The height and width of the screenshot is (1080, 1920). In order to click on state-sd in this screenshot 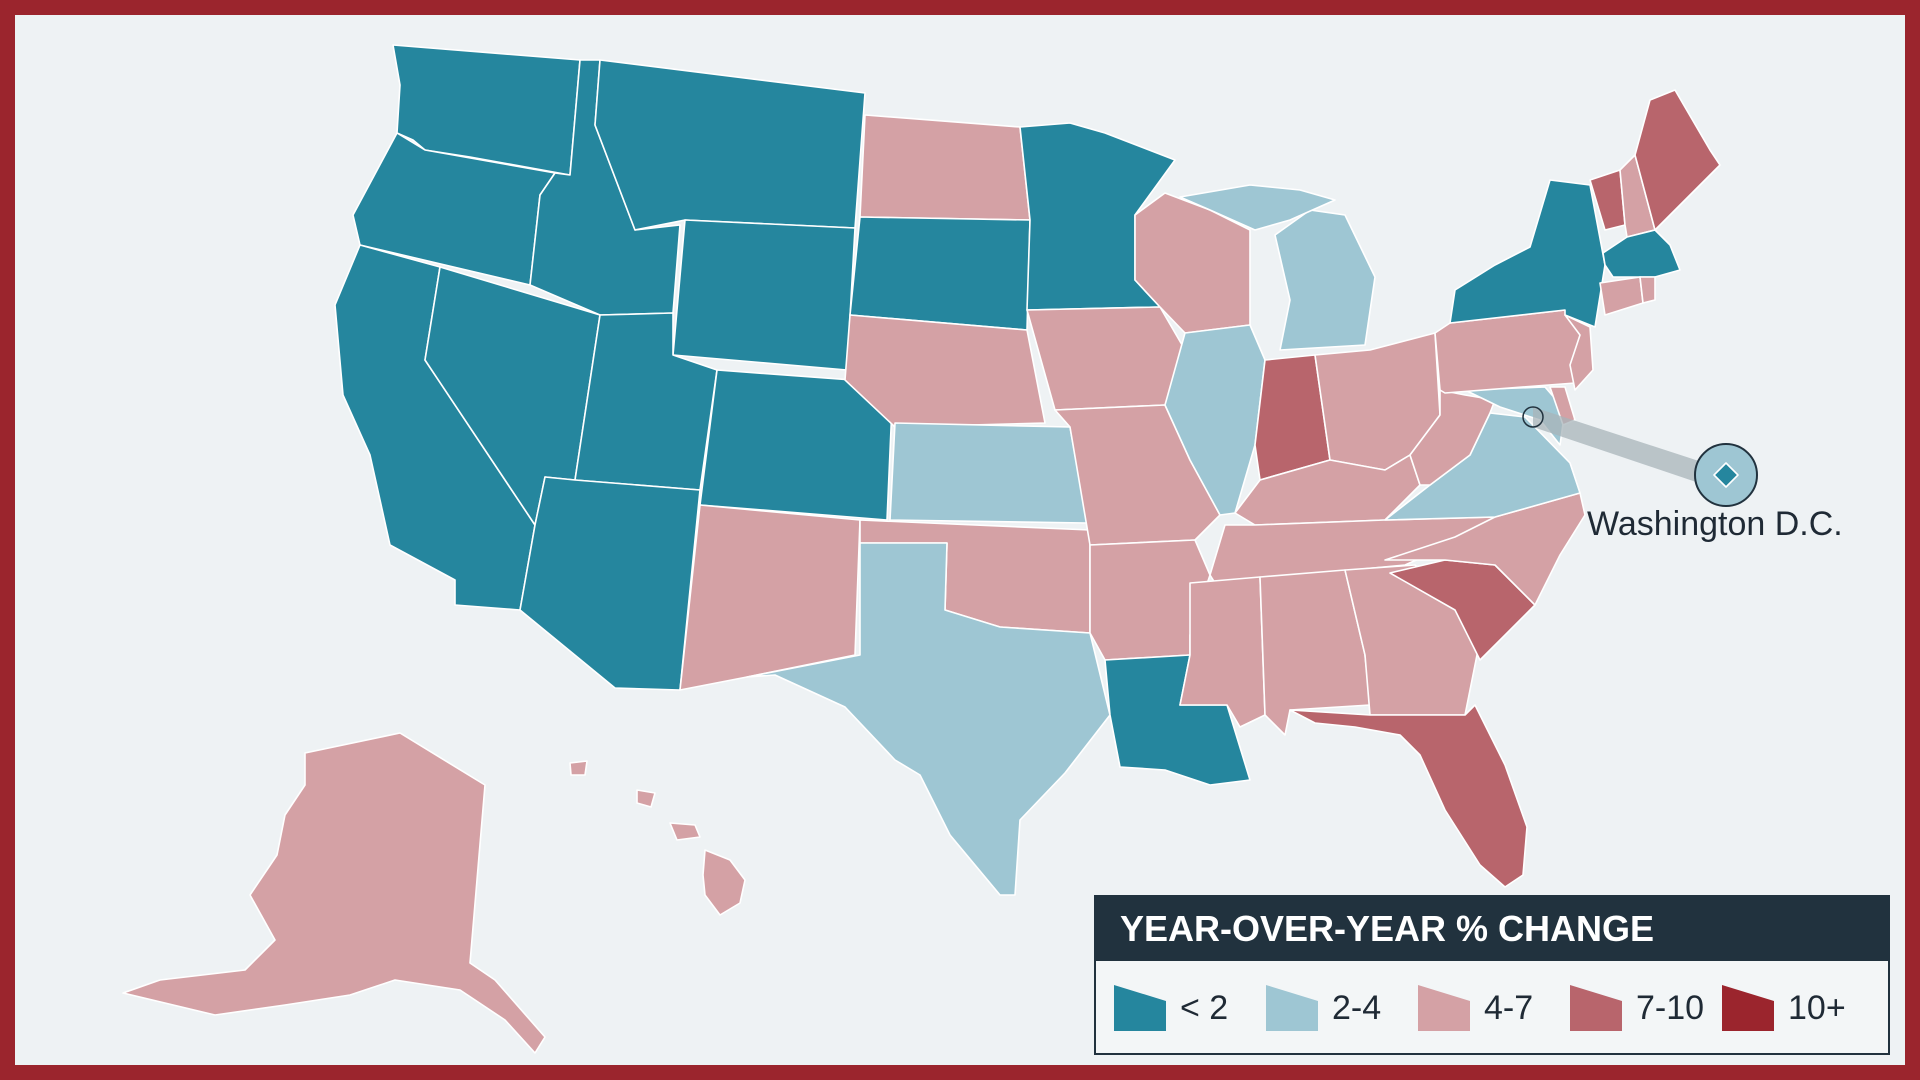, I will do `click(940, 273)`.